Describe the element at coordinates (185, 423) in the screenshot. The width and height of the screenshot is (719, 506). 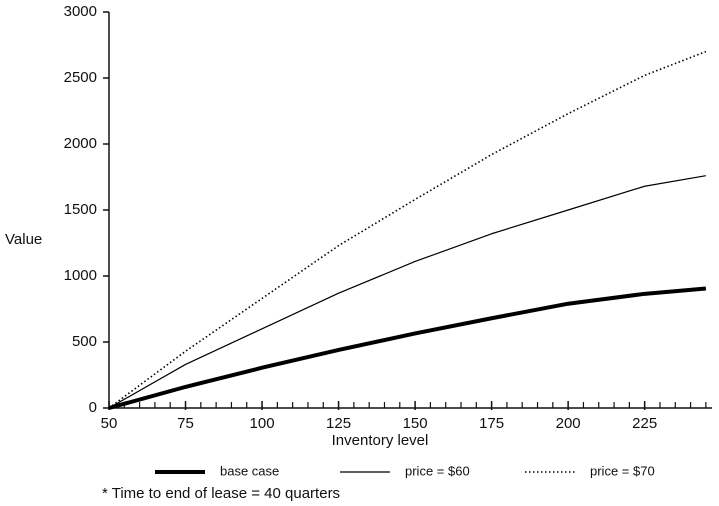
I see `x-tick-label: 75` at that location.